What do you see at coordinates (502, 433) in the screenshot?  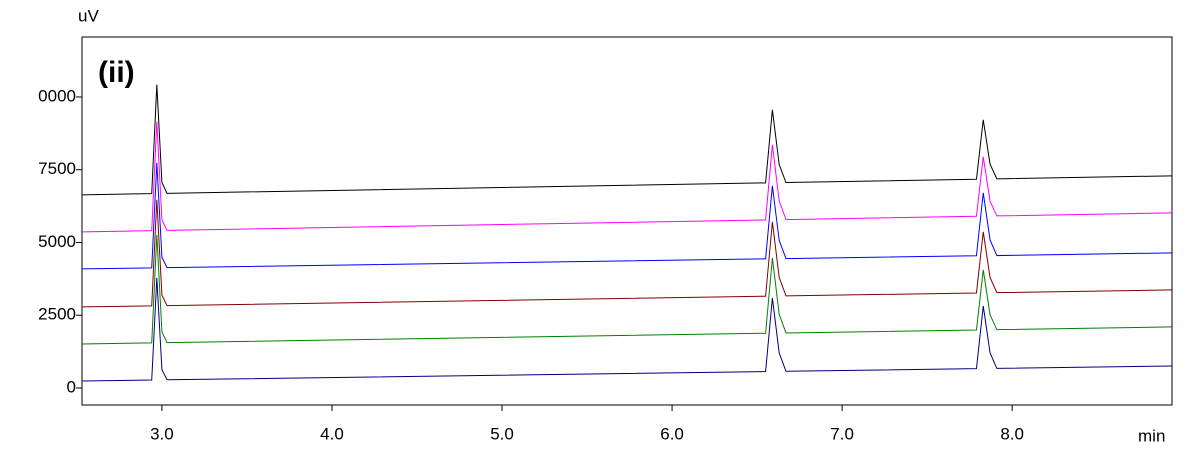 I see `x-tick-label: 5.0` at bounding box center [502, 433].